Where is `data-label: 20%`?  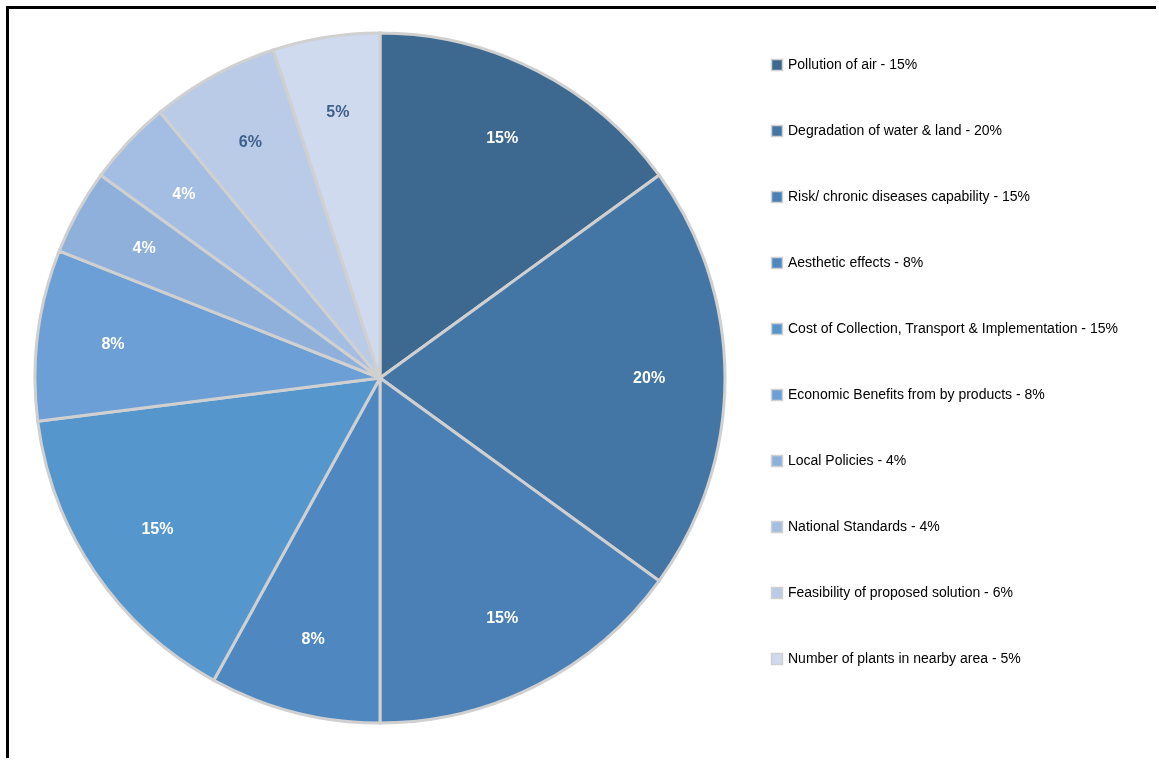
data-label: 20% is located at coordinates (649, 377).